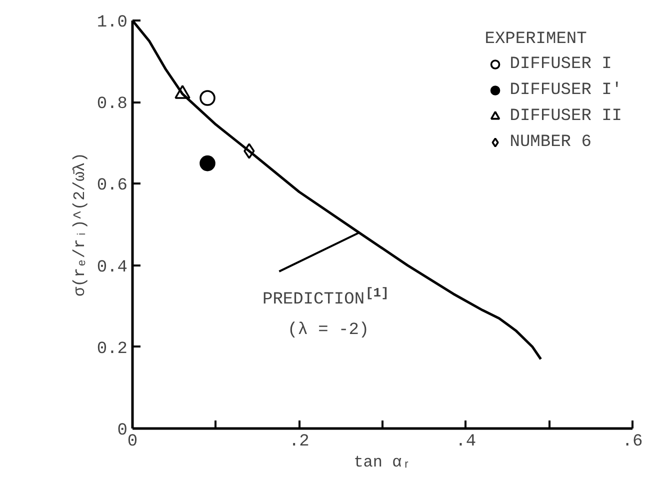 Image resolution: width=652 pixels, height=488 pixels. Describe the element at coordinates (632, 442) in the screenshot. I see `x-tick-label: .6` at that location.